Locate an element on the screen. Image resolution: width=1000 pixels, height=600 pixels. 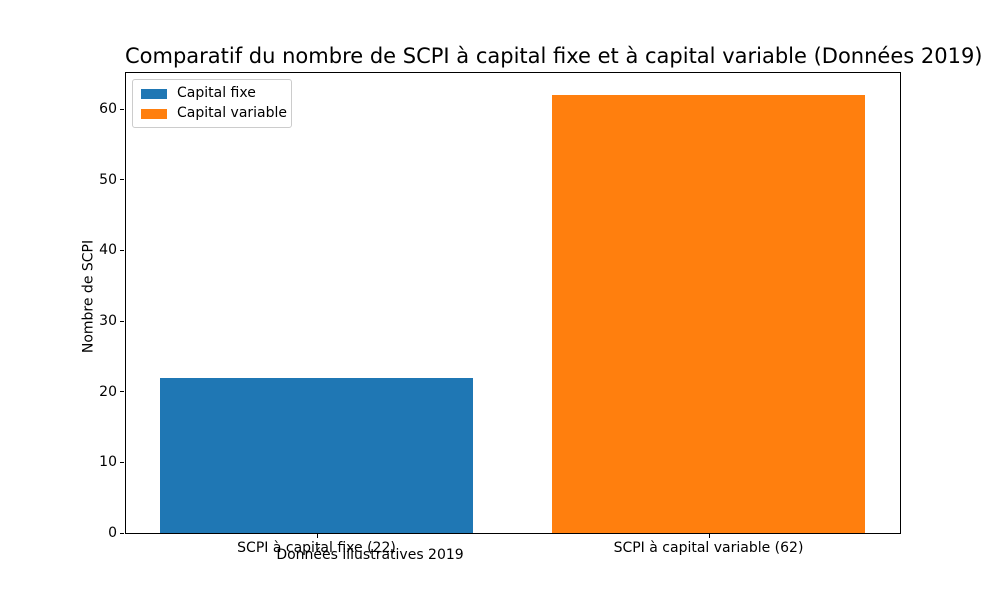
legend-row: Capital fixe is located at coordinates (211, 93).